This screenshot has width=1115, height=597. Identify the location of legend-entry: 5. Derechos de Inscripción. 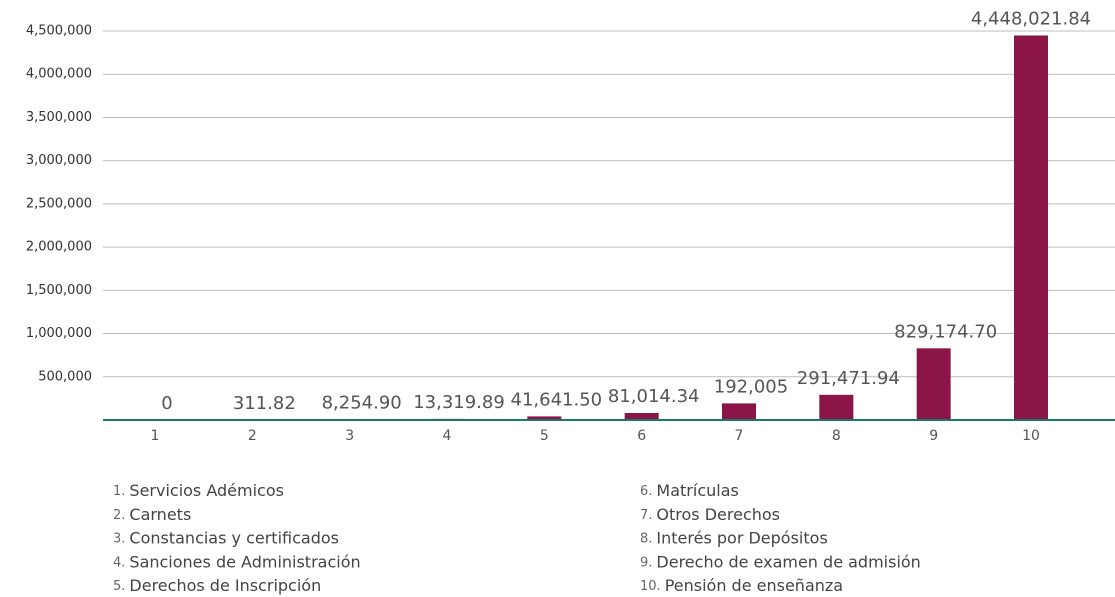
(217, 585).